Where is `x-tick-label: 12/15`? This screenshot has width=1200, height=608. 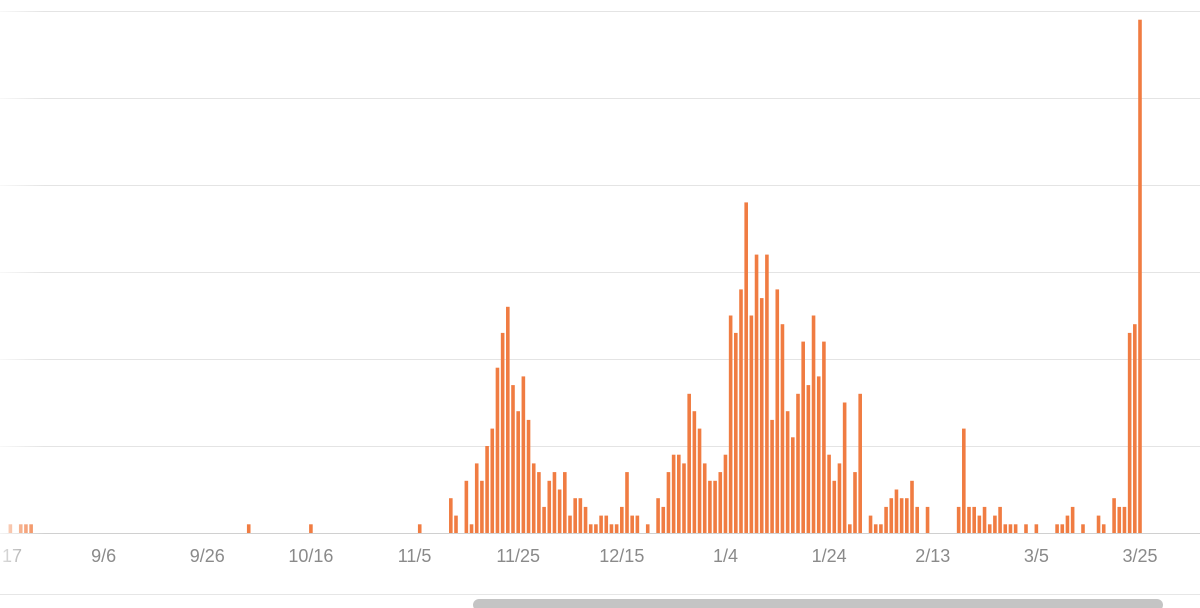 x-tick-label: 12/15 is located at coordinates (621, 556).